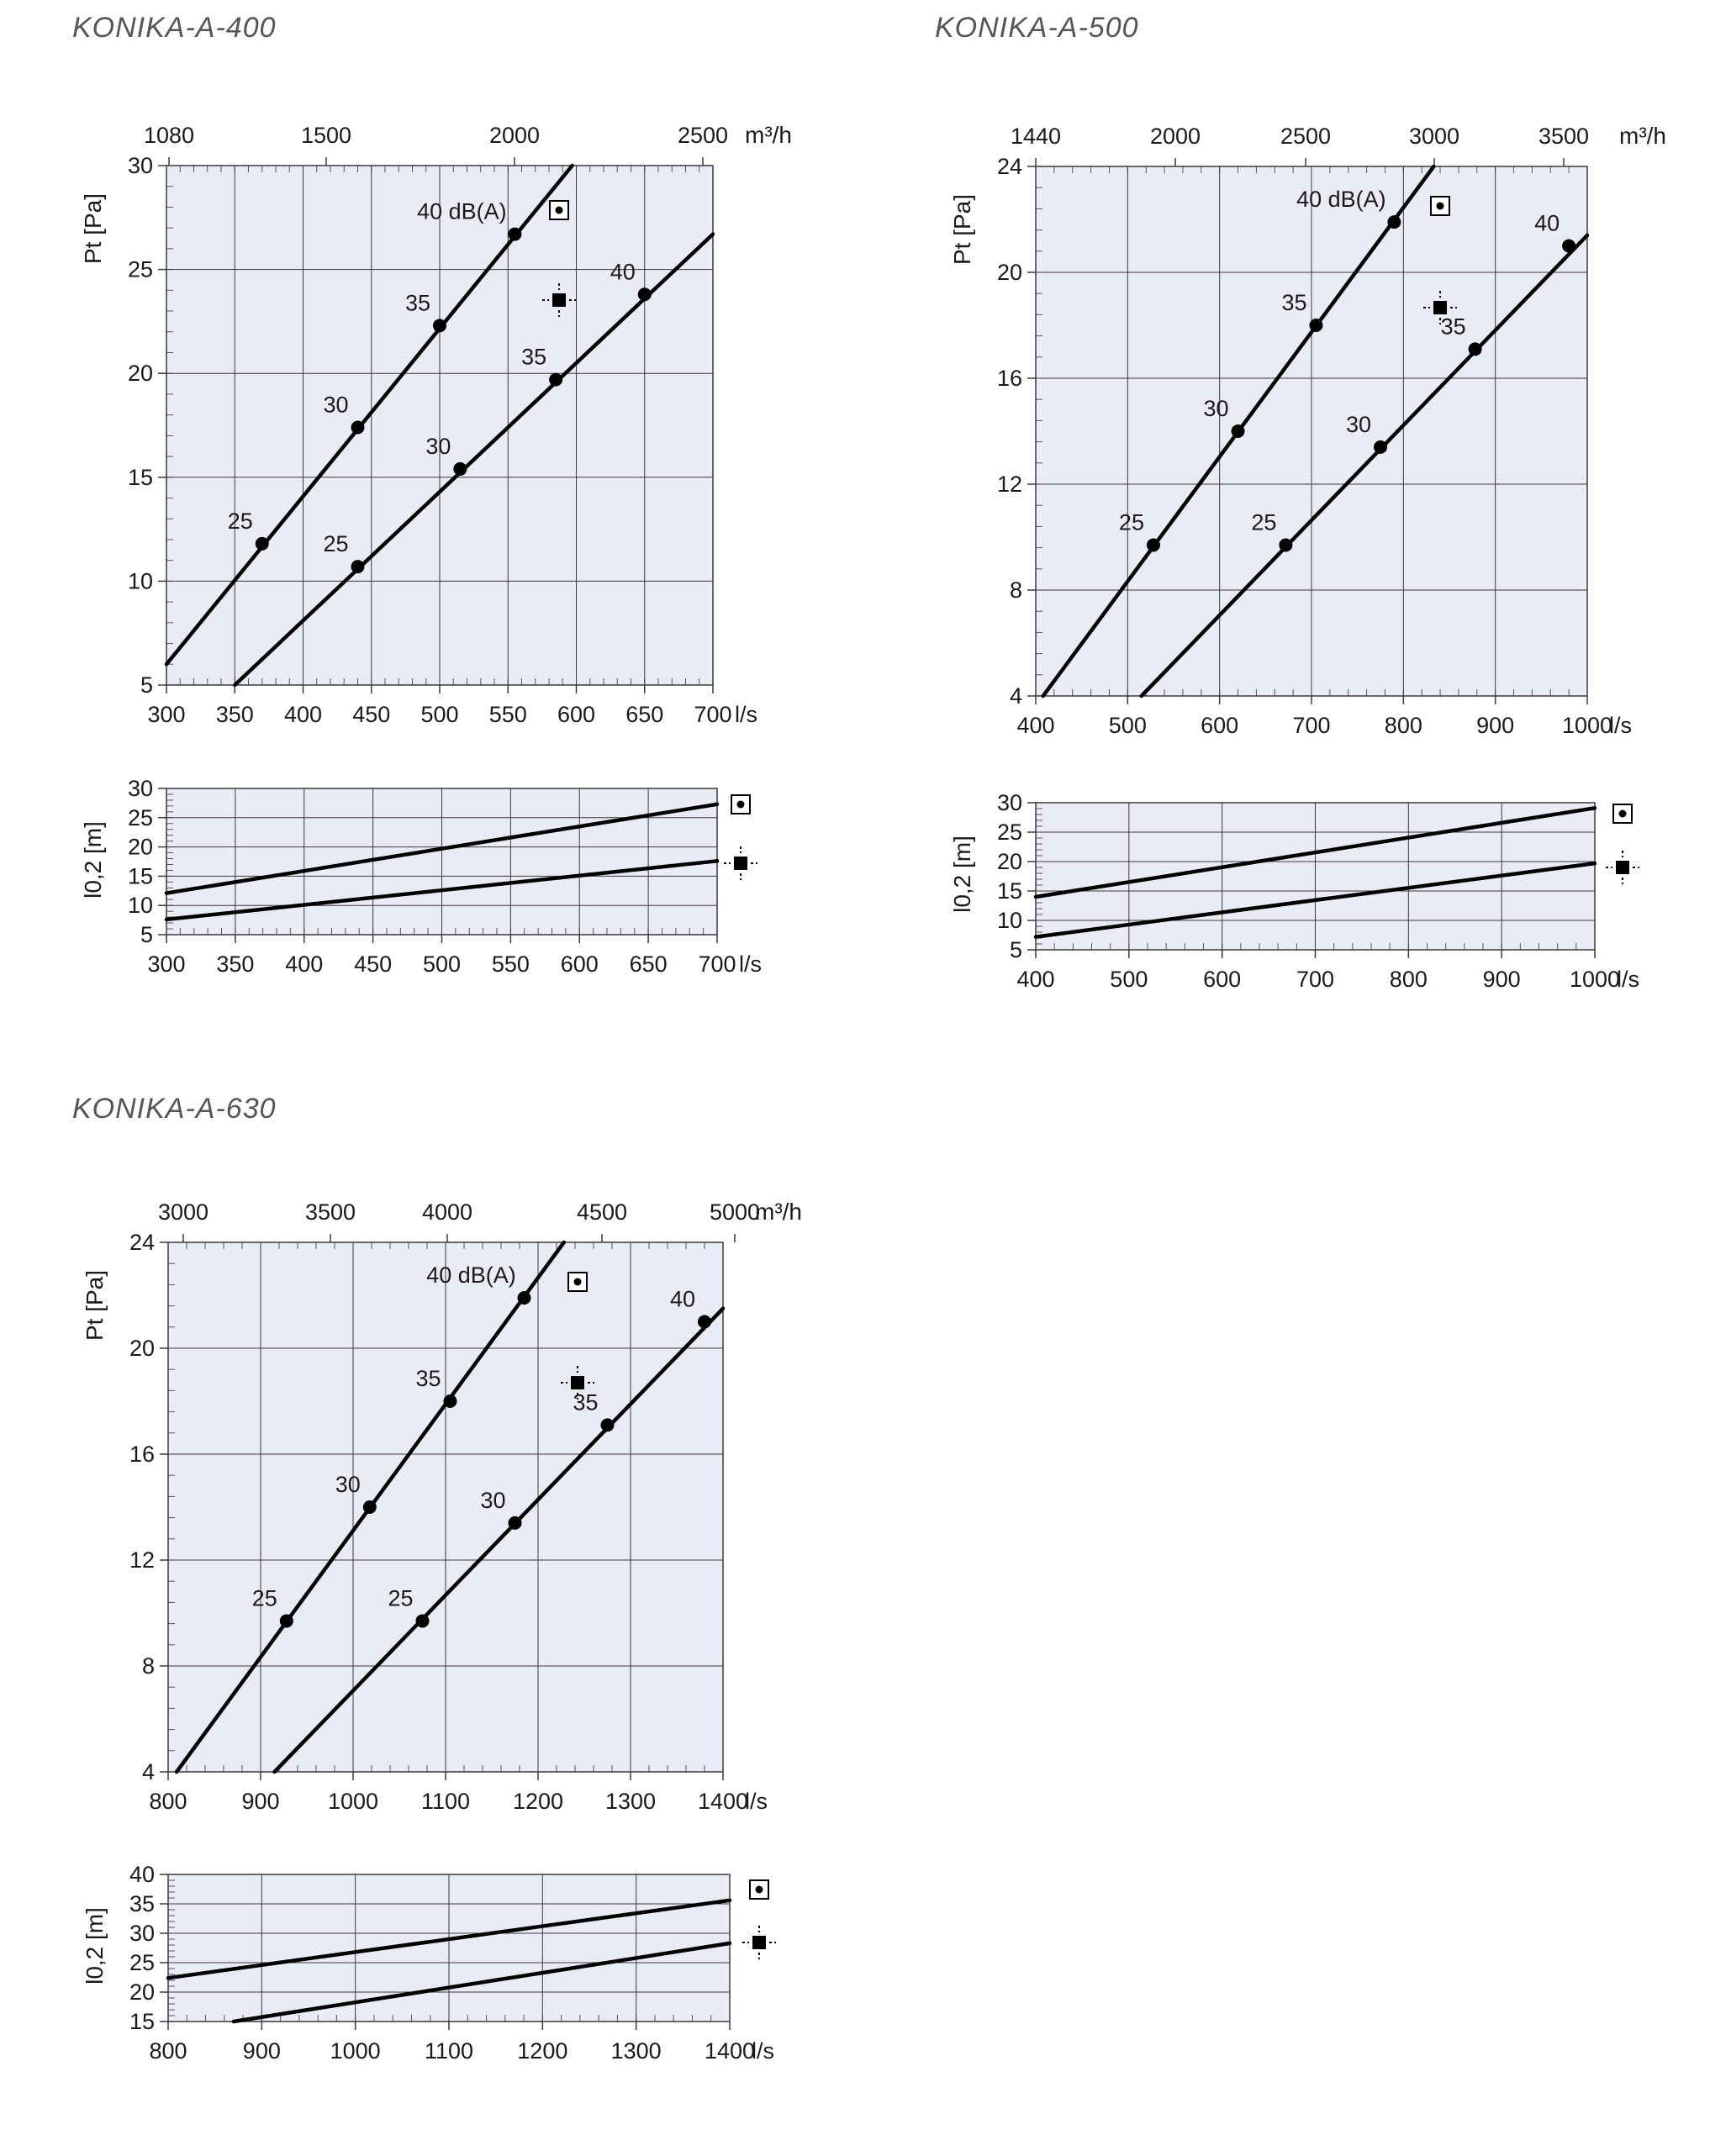 Image resolution: width=1710 pixels, height=2156 pixels. Describe the element at coordinates (778, 1212) in the screenshot. I see `x2-axis-label: m³/h` at that location.